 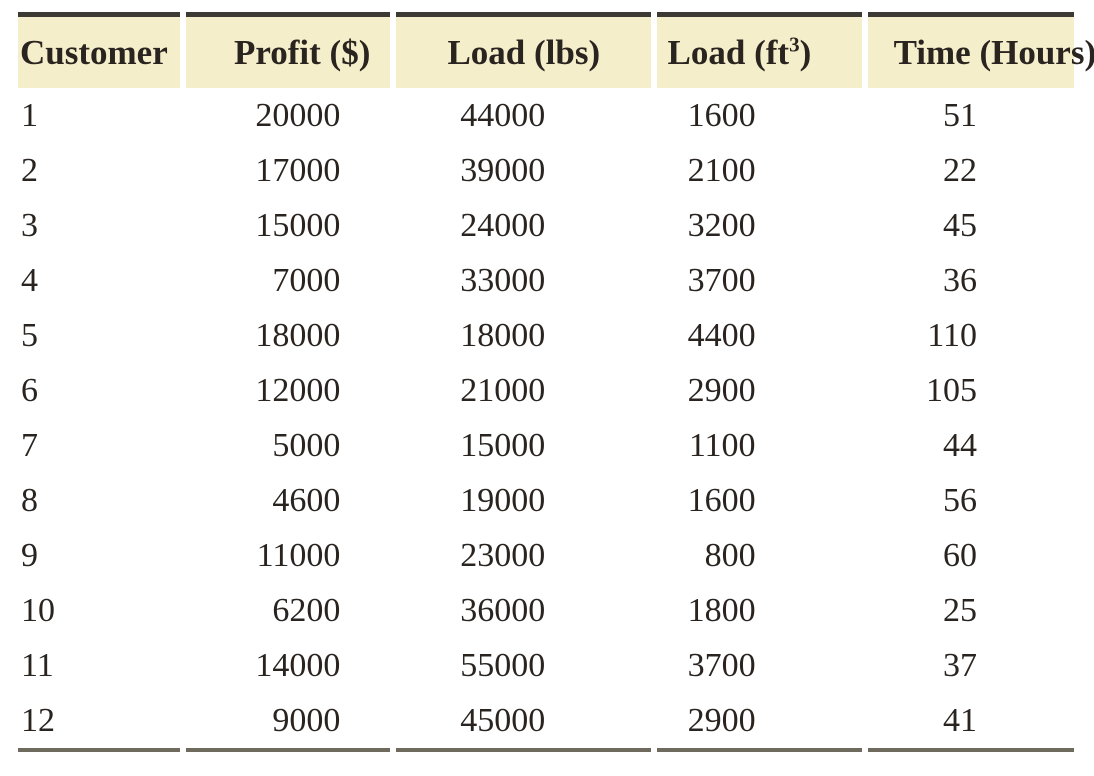 What do you see at coordinates (970, 722) in the screenshot?
I see `cell-time: 41` at bounding box center [970, 722].